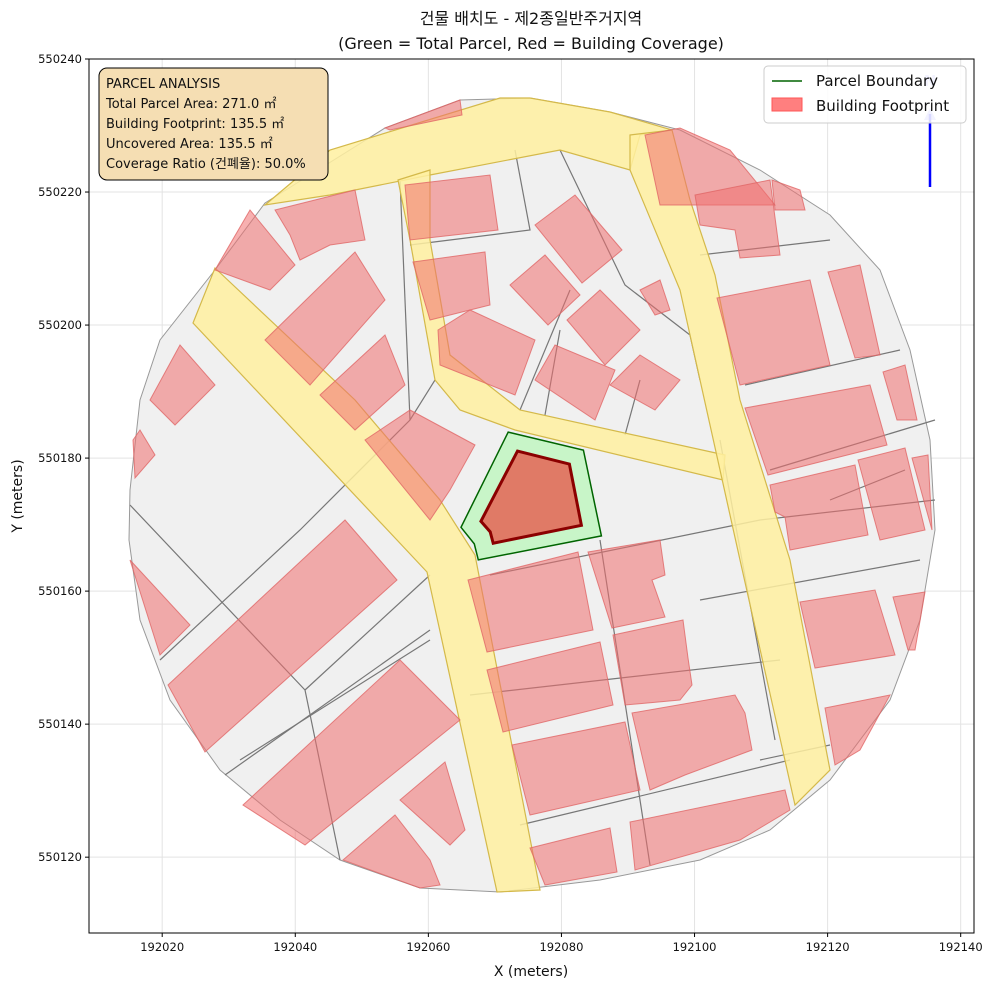 The width and height of the screenshot is (996, 990). Describe the element at coordinates (561, 947) in the screenshot. I see `x-tick-label: 192080` at that location.